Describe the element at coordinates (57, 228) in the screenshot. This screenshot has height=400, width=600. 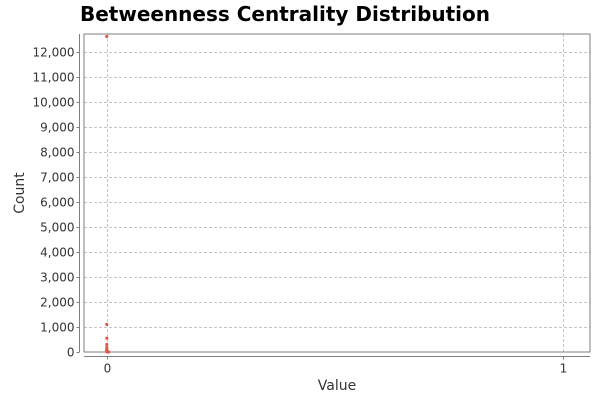
I see `y-tick-label: 5,000` at that location.